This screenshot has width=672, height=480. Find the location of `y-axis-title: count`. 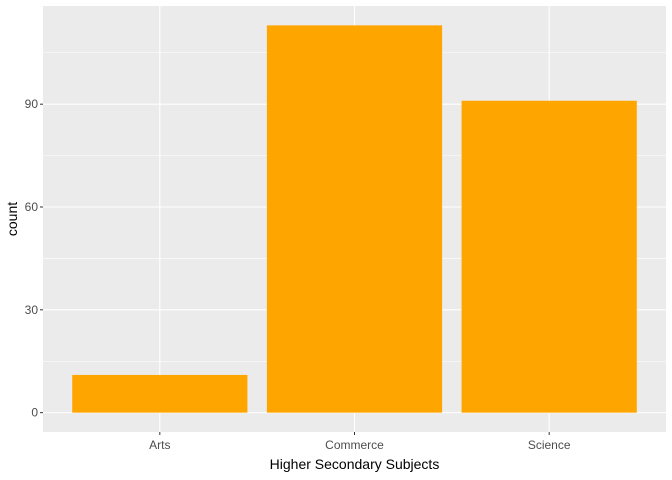

y-axis-title: count is located at coordinates (12, 219).